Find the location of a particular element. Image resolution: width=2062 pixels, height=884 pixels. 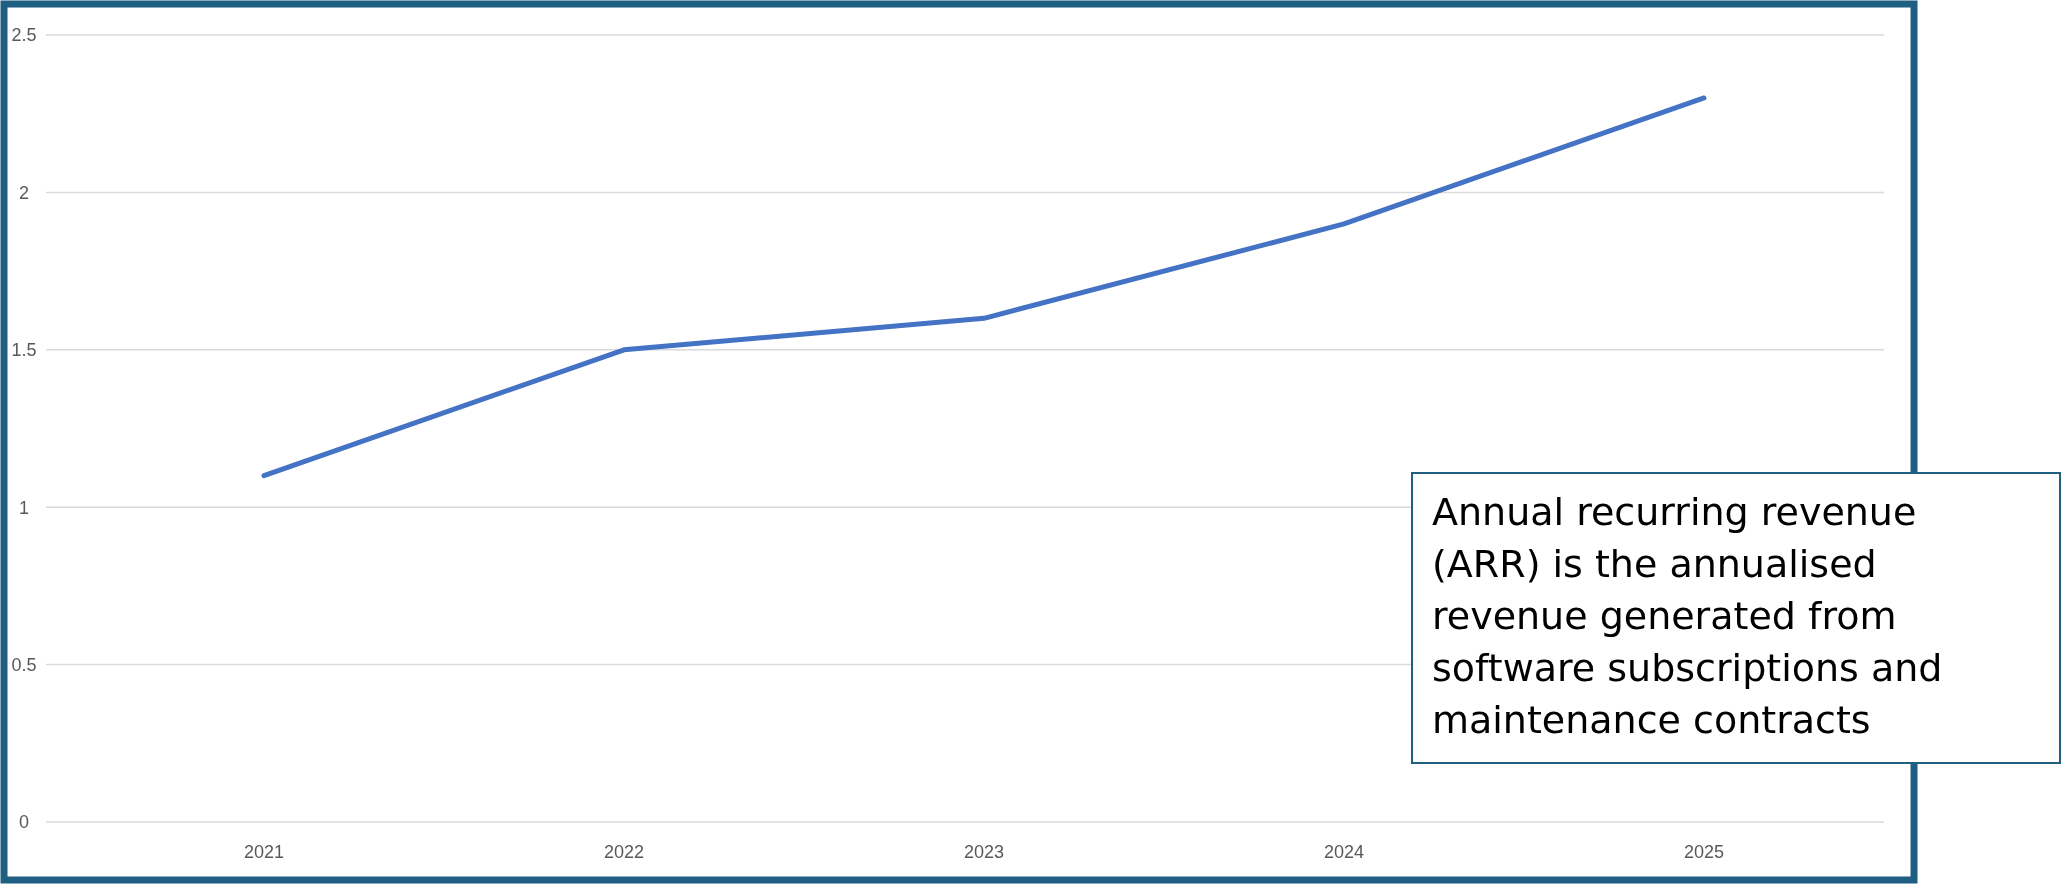

x-tick-label: 2022 is located at coordinates (624, 852).